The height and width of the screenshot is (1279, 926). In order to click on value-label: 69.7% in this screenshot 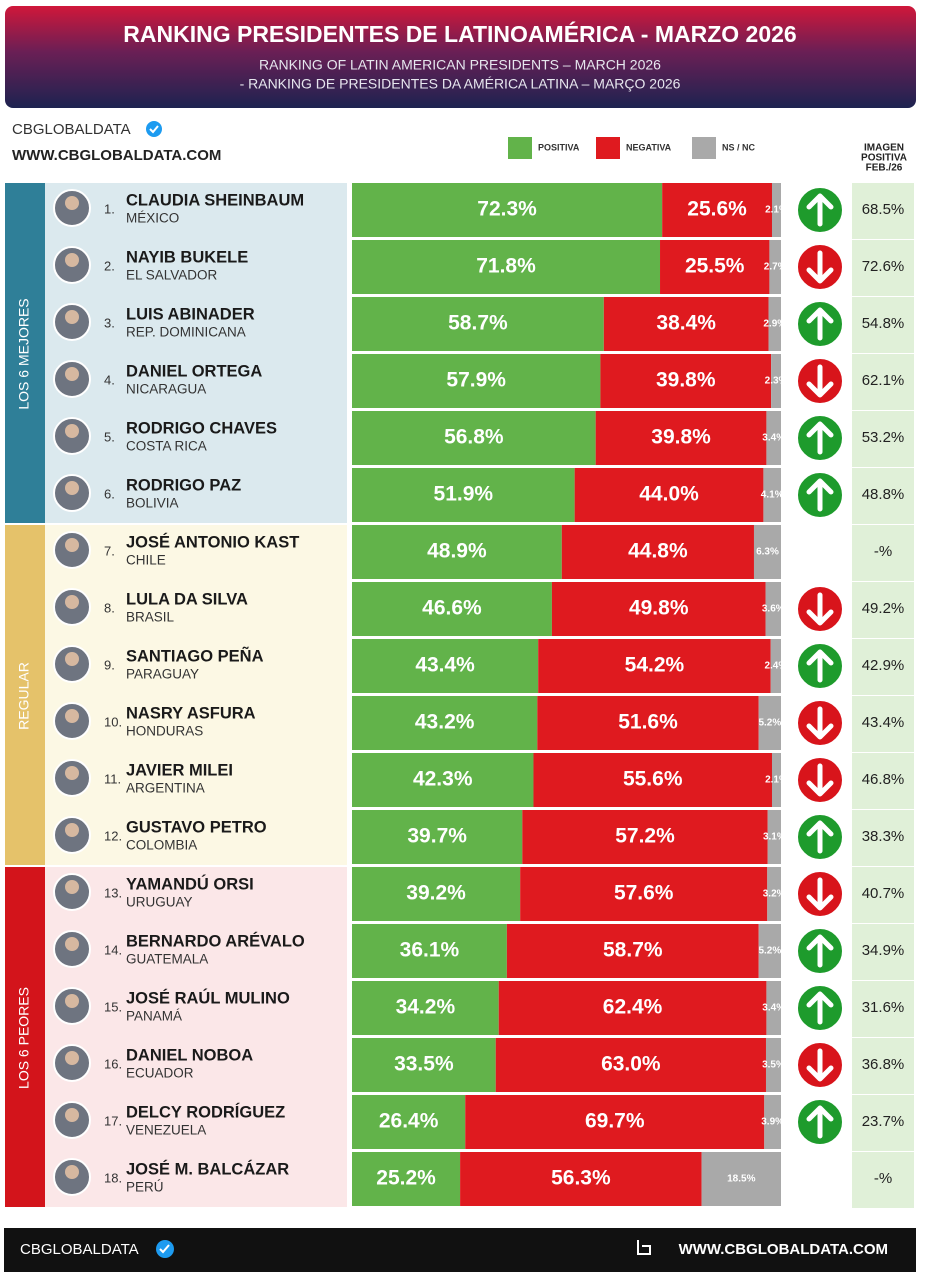, I will do `click(615, 1121)`.